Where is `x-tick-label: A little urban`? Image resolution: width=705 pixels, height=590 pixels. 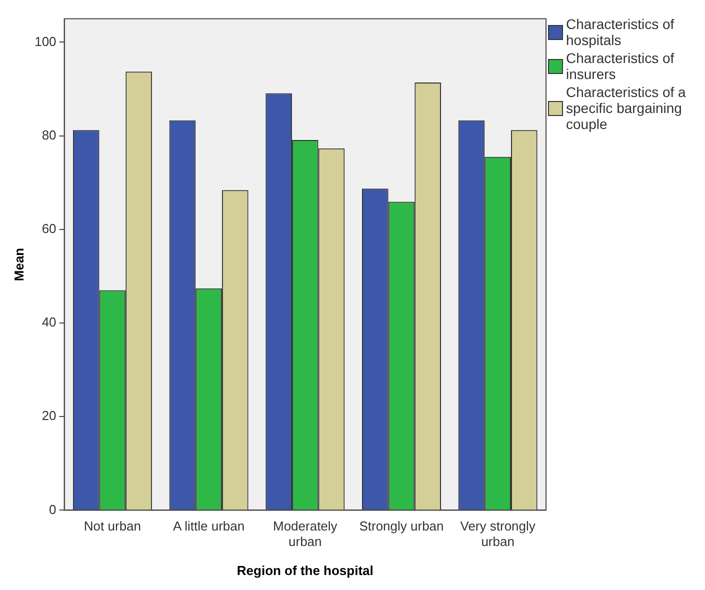
x-tick-label: A little urban is located at coordinates (209, 526).